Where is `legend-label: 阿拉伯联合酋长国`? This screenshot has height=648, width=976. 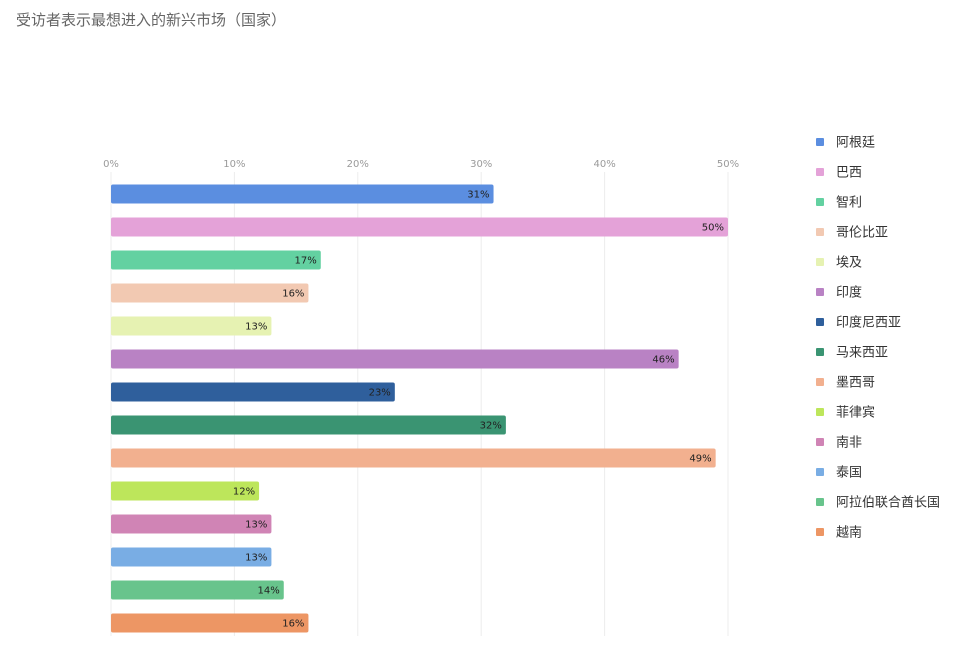 legend-label: 阿拉伯联合酋长国 is located at coordinates (888, 503).